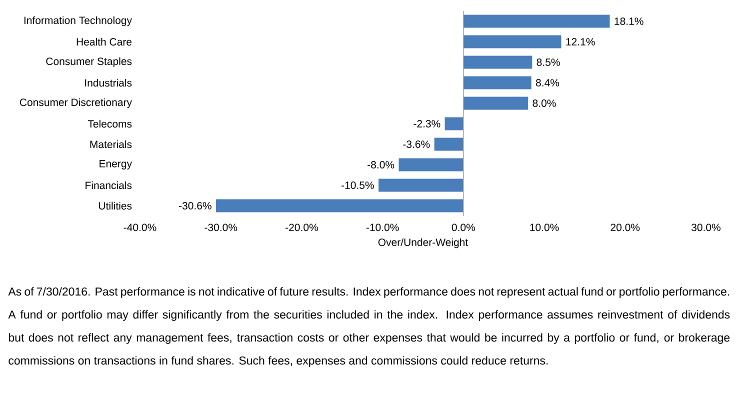 Image resolution: width=737 pixels, height=417 pixels. What do you see at coordinates (195, 206) in the screenshot?
I see `data-label: -30.6%` at bounding box center [195, 206].